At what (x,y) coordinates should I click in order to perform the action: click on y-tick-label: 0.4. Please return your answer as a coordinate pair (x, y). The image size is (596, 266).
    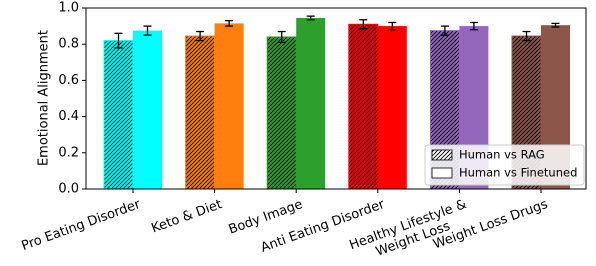
    Looking at the image, I should click on (68, 116).